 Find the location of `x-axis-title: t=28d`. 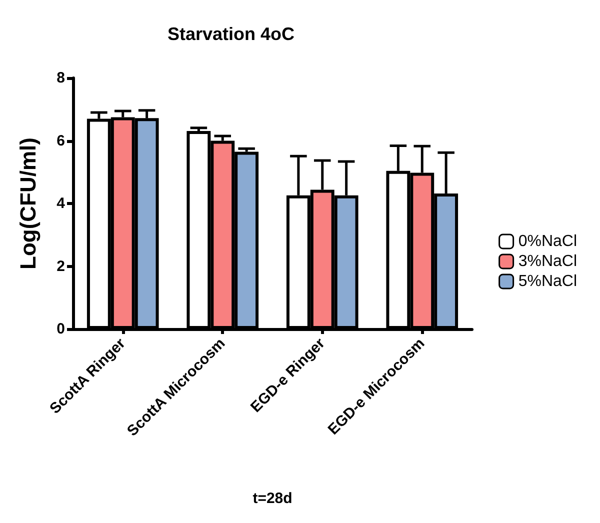

x-axis-title: t=28d is located at coordinates (272, 498).